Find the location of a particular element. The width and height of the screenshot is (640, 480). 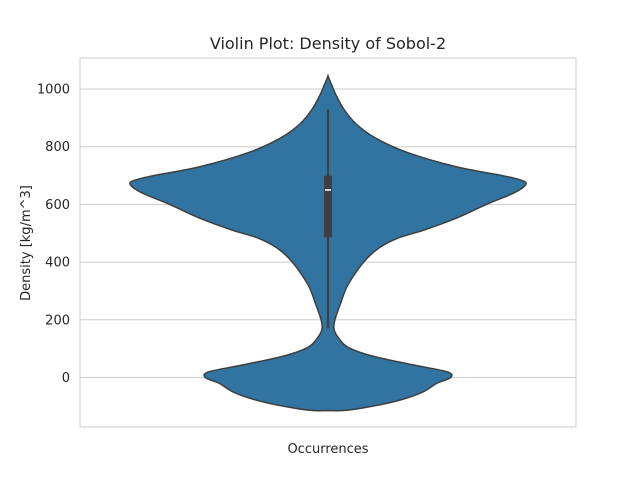

iqr-box is located at coordinates (328, 206).